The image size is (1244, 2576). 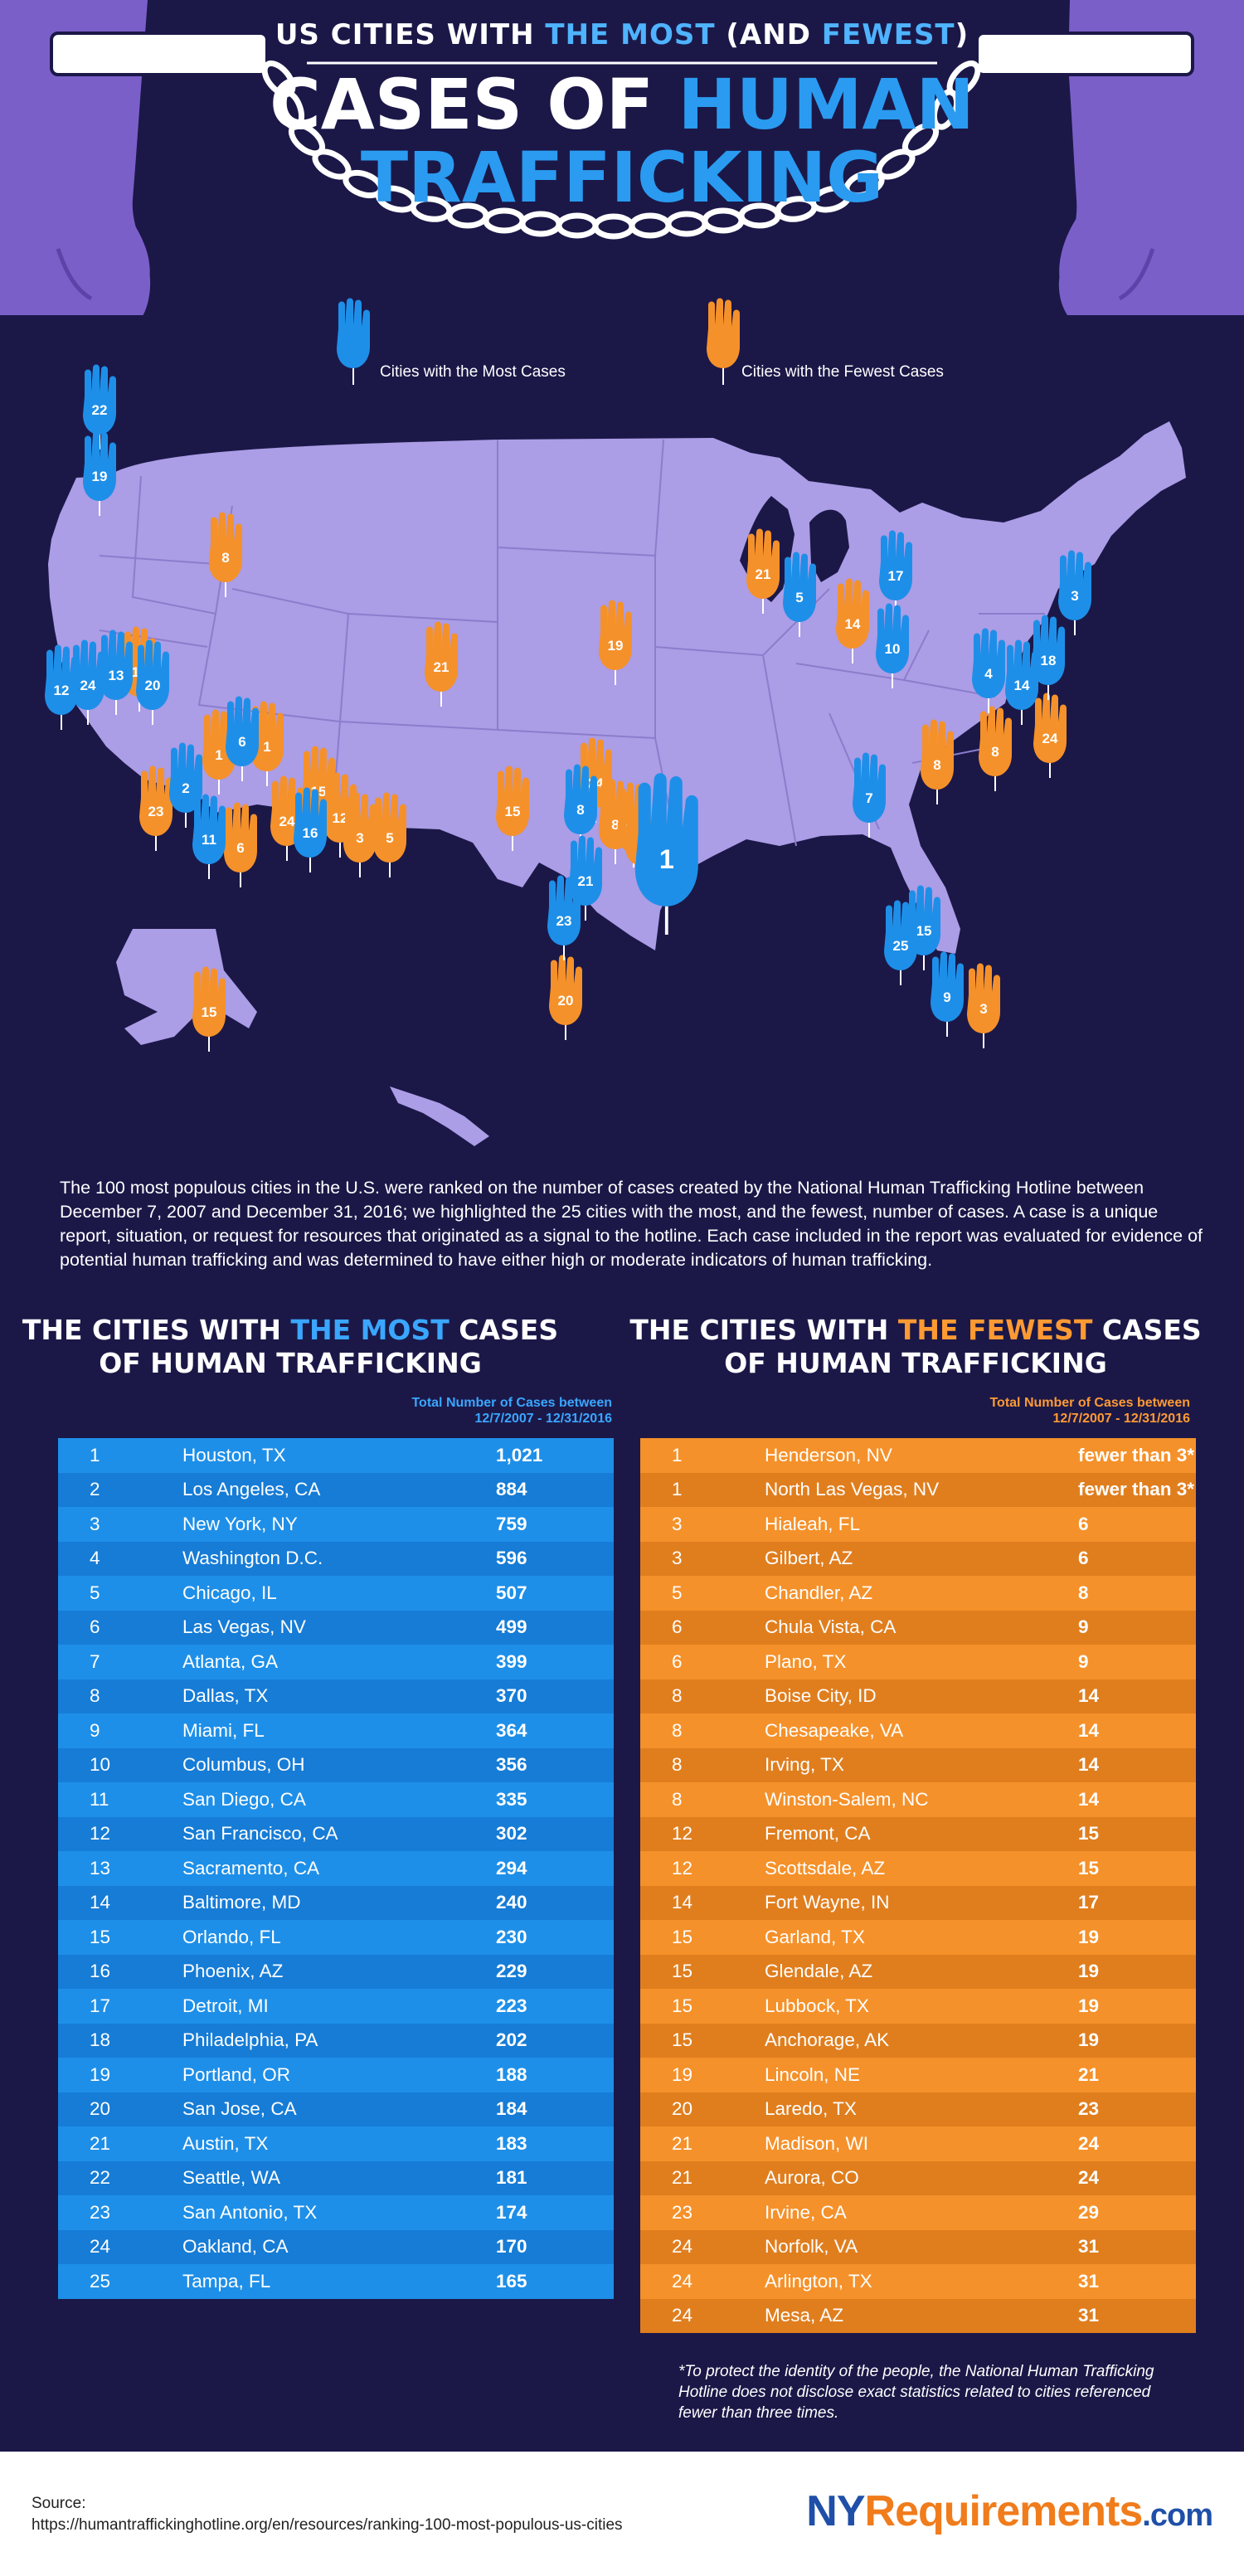 I want to click on table-city: Chandler, AZ, so click(x=819, y=1593).